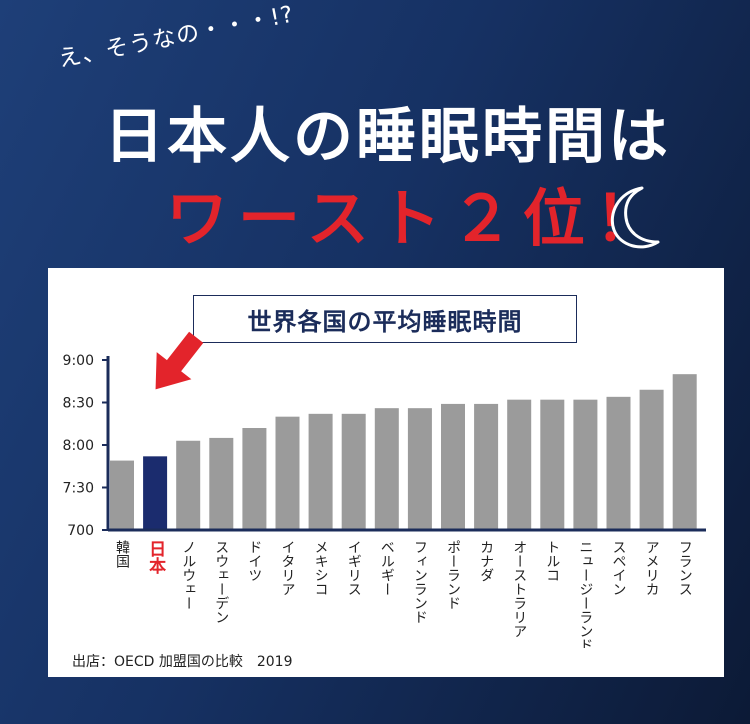 The image size is (750, 724). Describe the element at coordinates (486, 561) in the screenshot. I see `x-tick-label: カナダ` at that location.